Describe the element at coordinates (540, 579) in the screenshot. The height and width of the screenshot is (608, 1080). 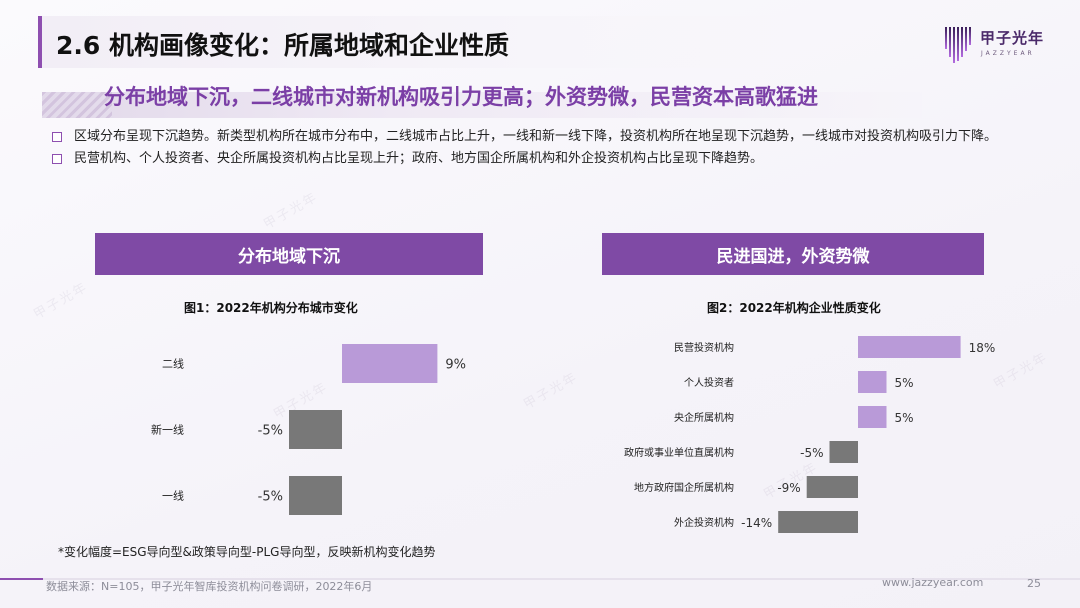
I see `footer-divider` at that location.